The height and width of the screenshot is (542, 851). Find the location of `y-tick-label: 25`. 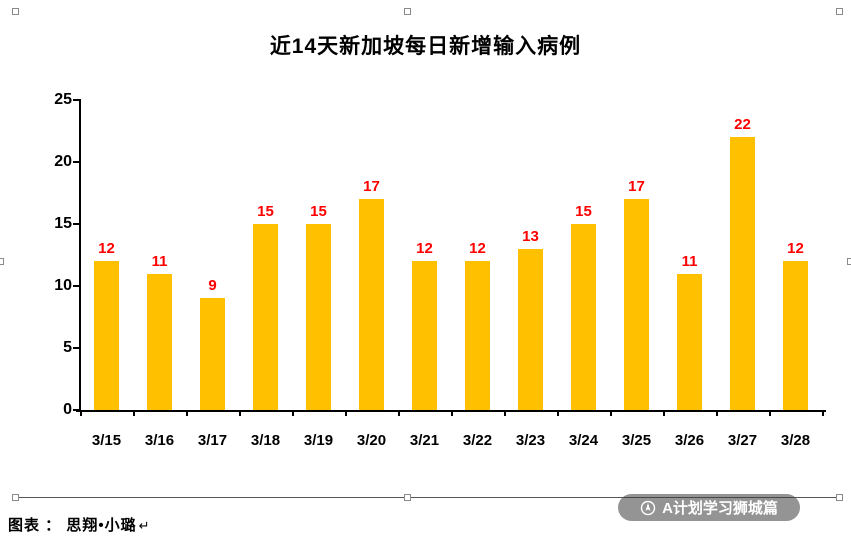

y-tick-label: 25 is located at coordinates (63, 99).